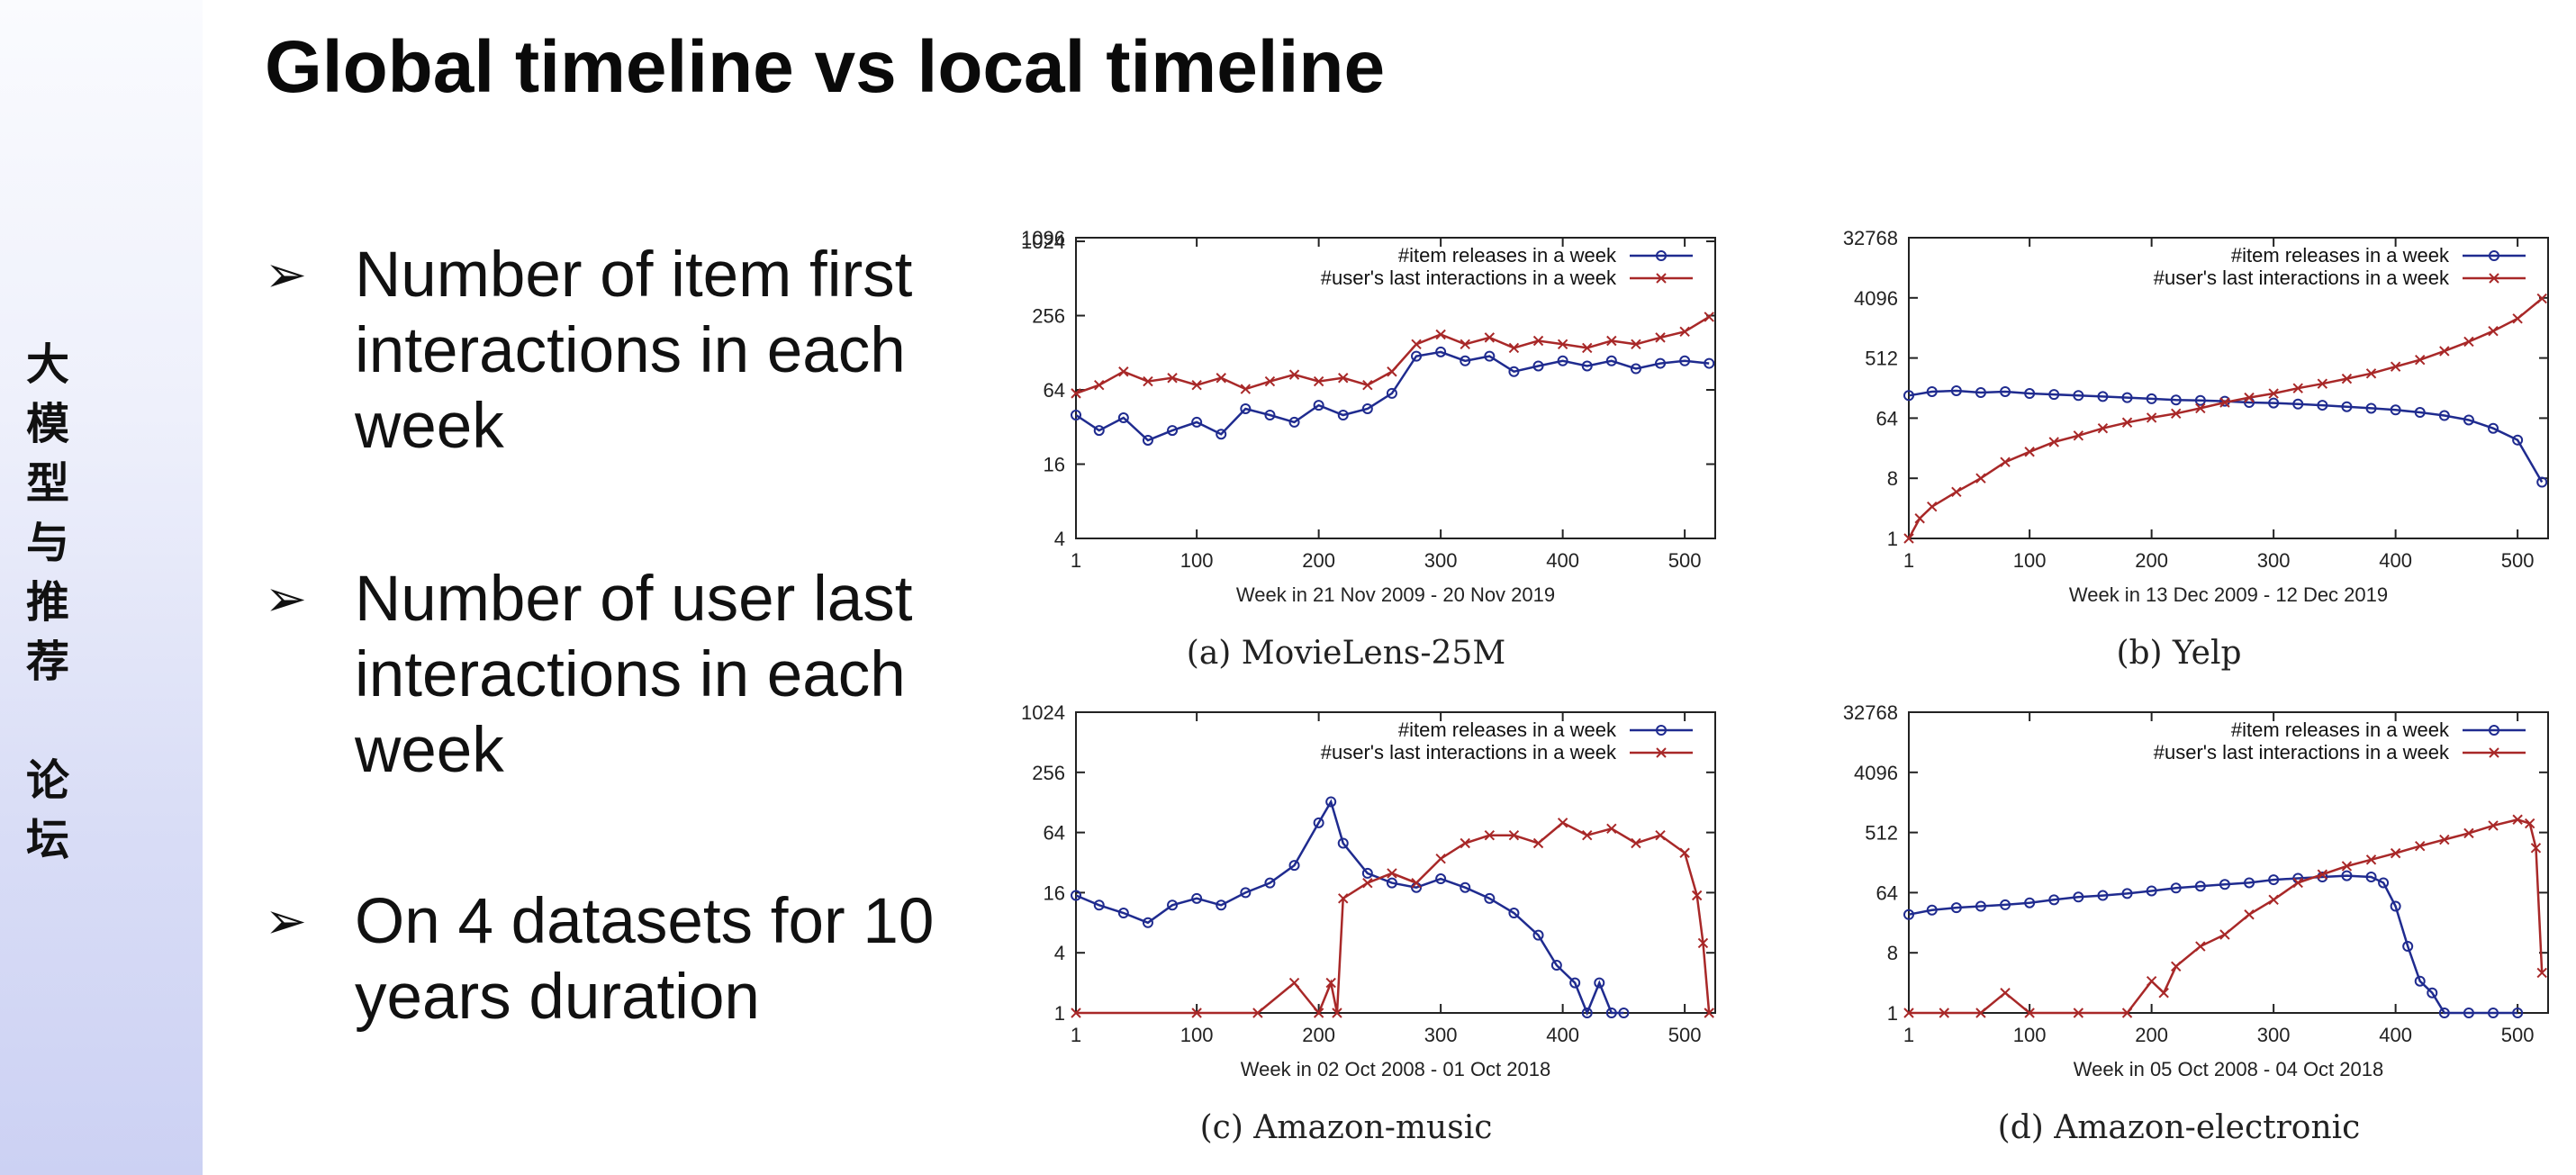 Image resolution: width=2576 pixels, height=1175 pixels. What do you see at coordinates (2228, 1069) in the screenshot?
I see `x-axis-label: Week in 05 Oct 2008 - 04 Oct 2018` at bounding box center [2228, 1069].